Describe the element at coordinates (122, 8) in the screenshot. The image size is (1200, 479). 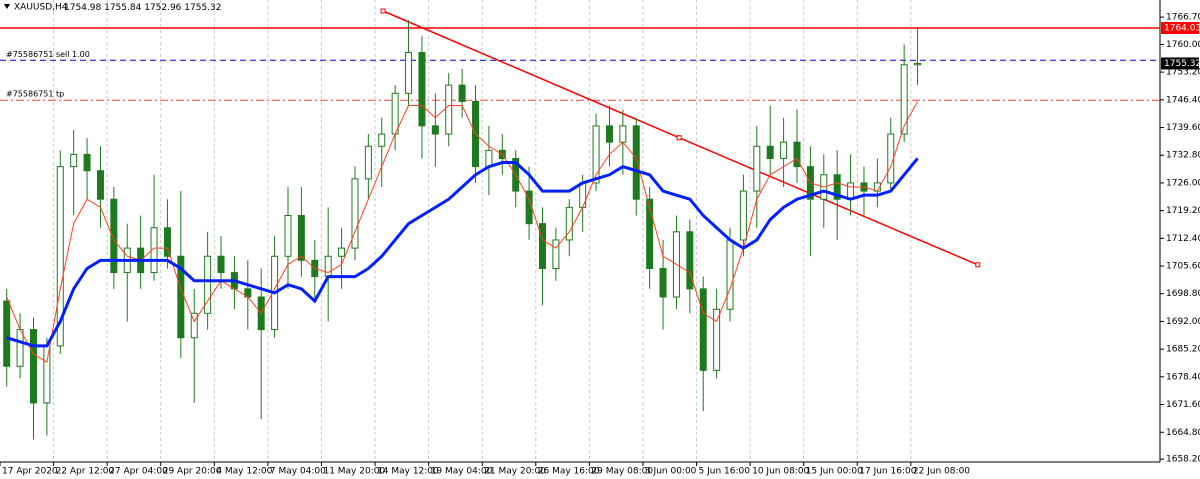
I see `header-high: 1755.84` at that location.